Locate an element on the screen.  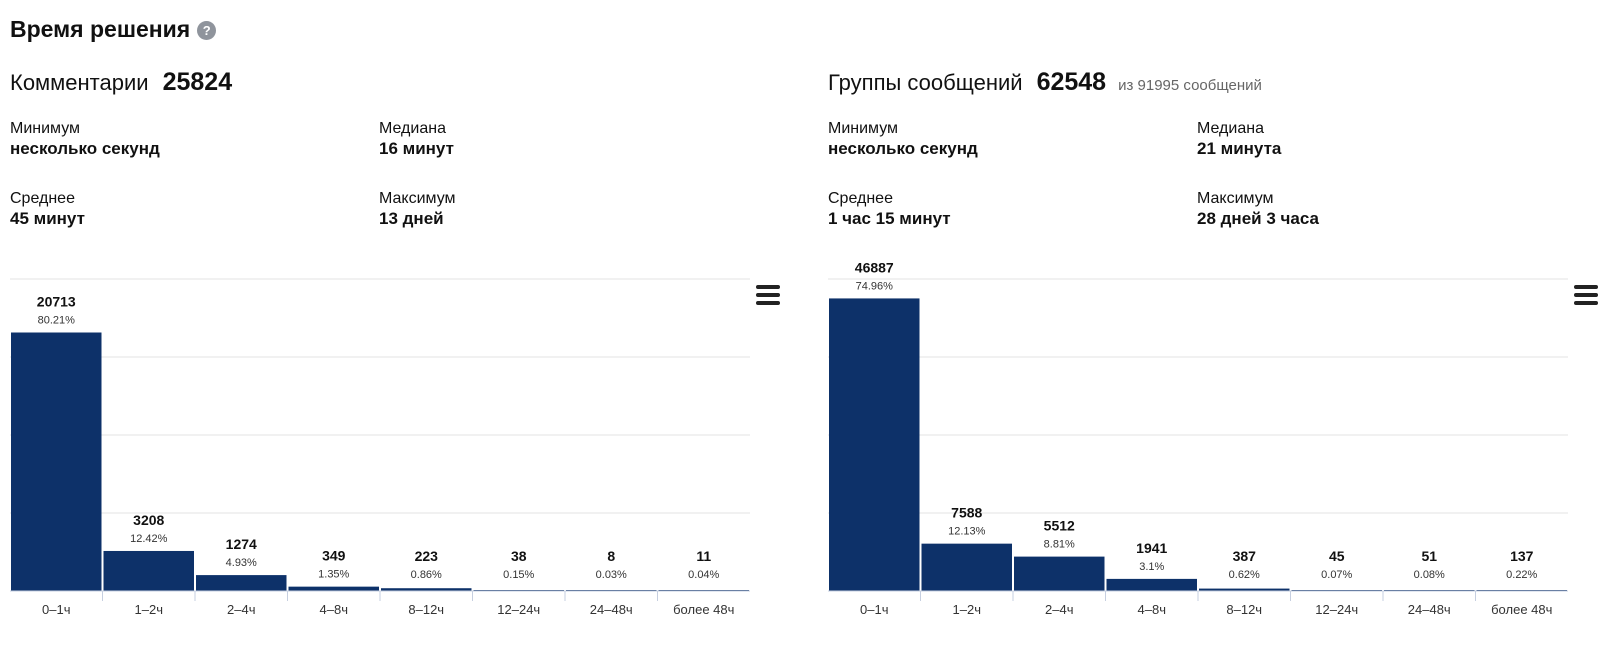
bar-value-label: 1941 is located at coordinates (1151, 548).